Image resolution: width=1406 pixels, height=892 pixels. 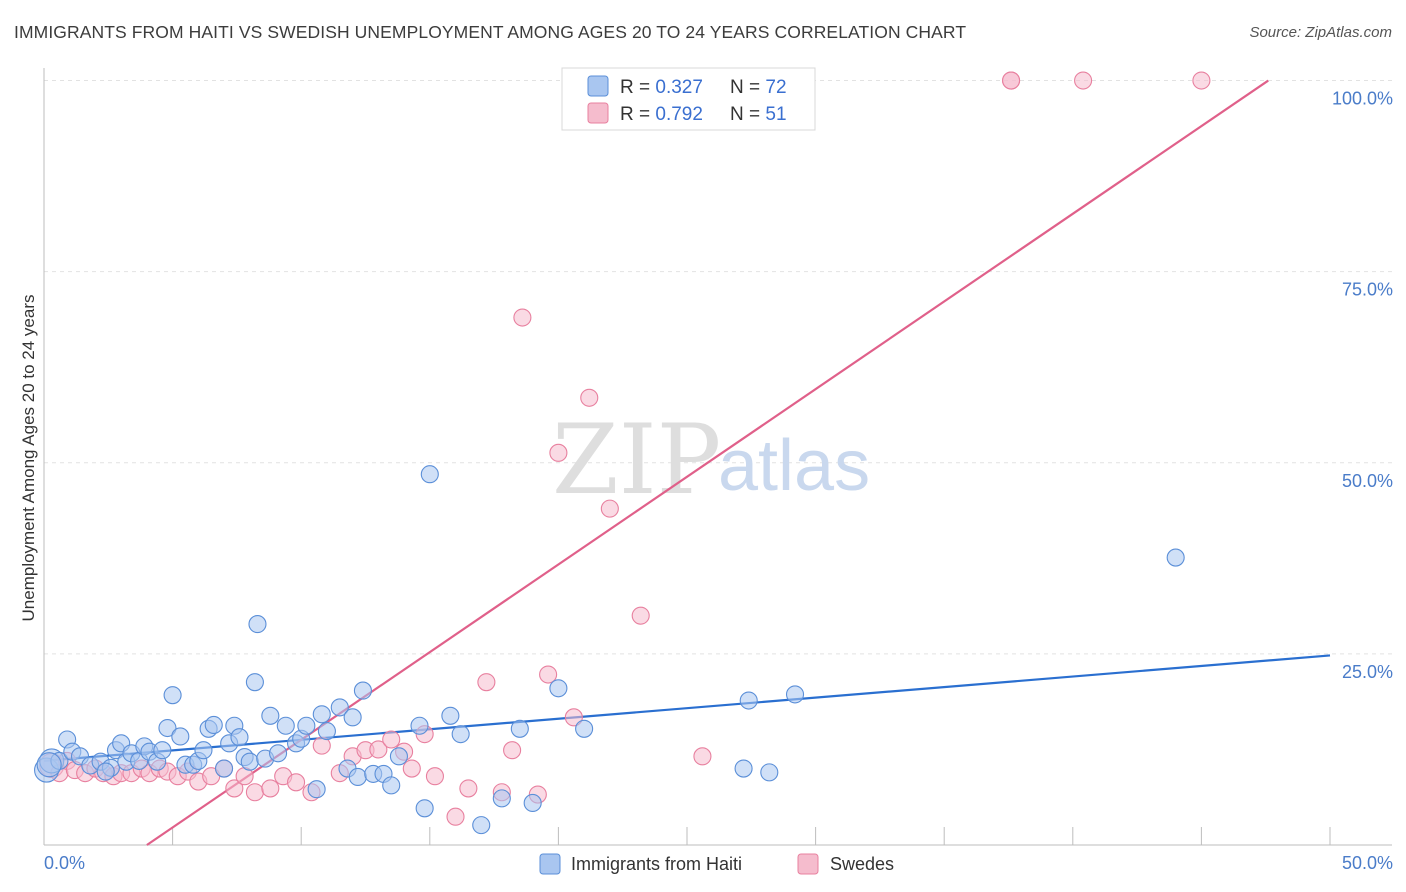 What do you see at coordinates (64, 863) in the screenshot?
I see `x-tick-label-min: 0.0%` at bounding box center [64, 863].